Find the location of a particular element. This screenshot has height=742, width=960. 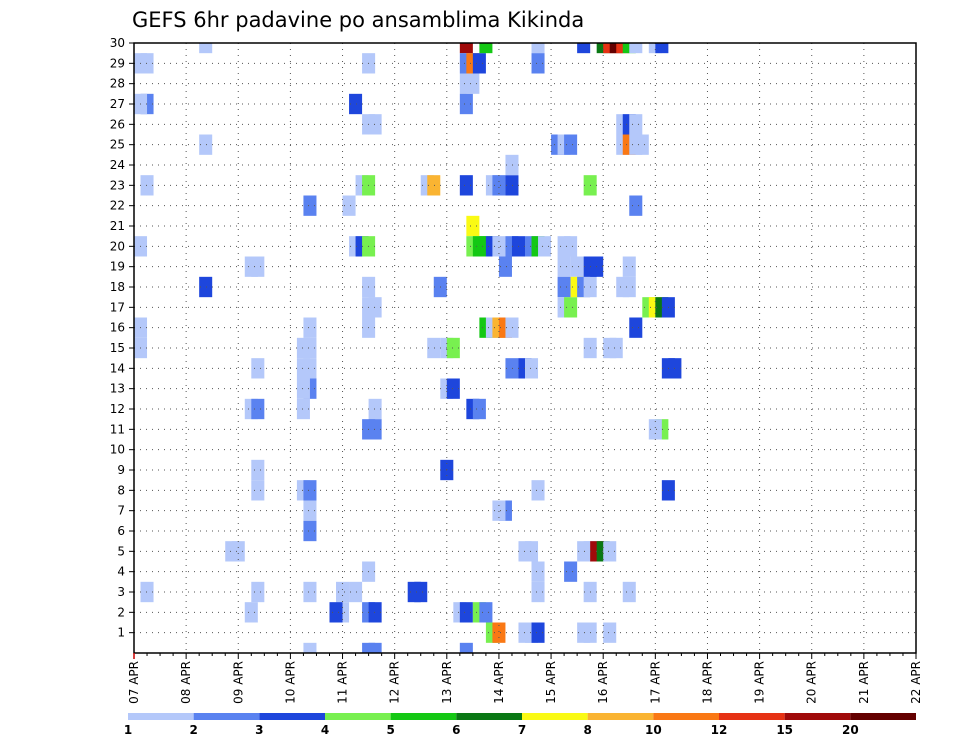

colorbar-label: 6 is located at coordinates (456, 730).